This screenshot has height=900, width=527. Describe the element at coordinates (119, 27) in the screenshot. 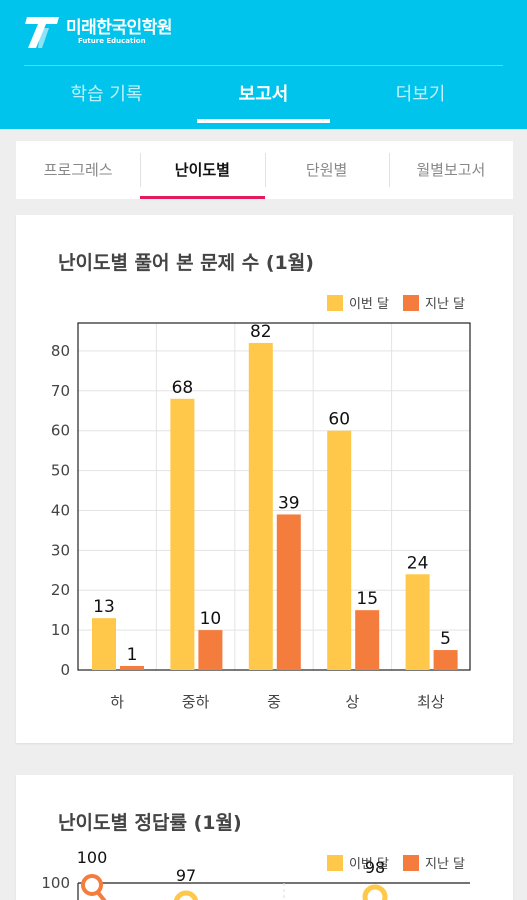

I see `brand-name: 미래한국인학원` at that location.